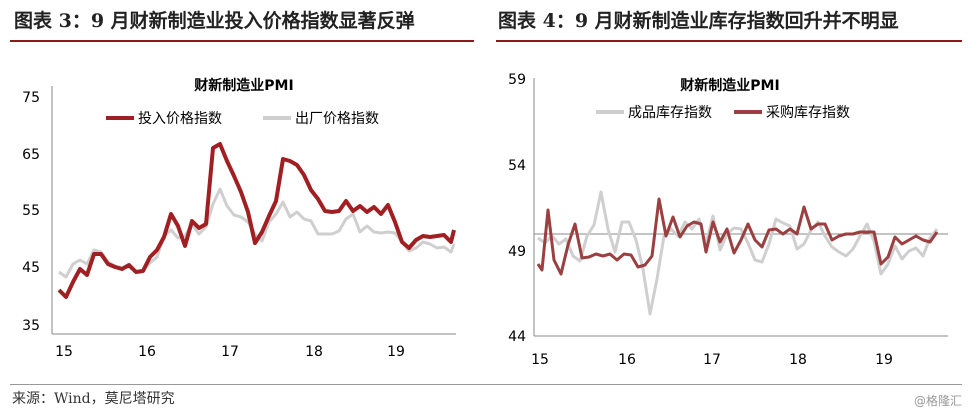  I want to click on y-tick-label: 45, so click(31, 268).